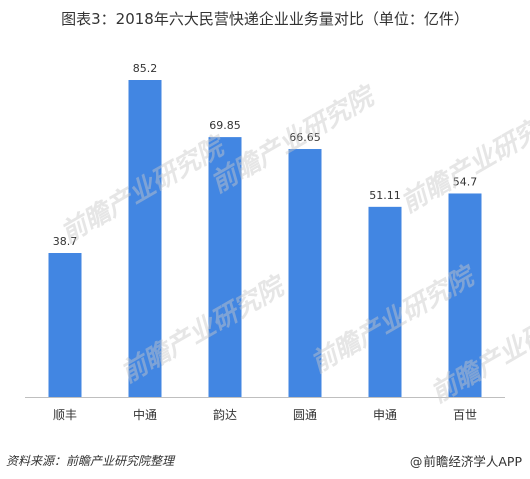 Image resolution: width=530 pixels, height=479 pixels. Describe the element at coordinates (225, 414) in the screenshot. I see `x-tick-label: 韵达` at that location.